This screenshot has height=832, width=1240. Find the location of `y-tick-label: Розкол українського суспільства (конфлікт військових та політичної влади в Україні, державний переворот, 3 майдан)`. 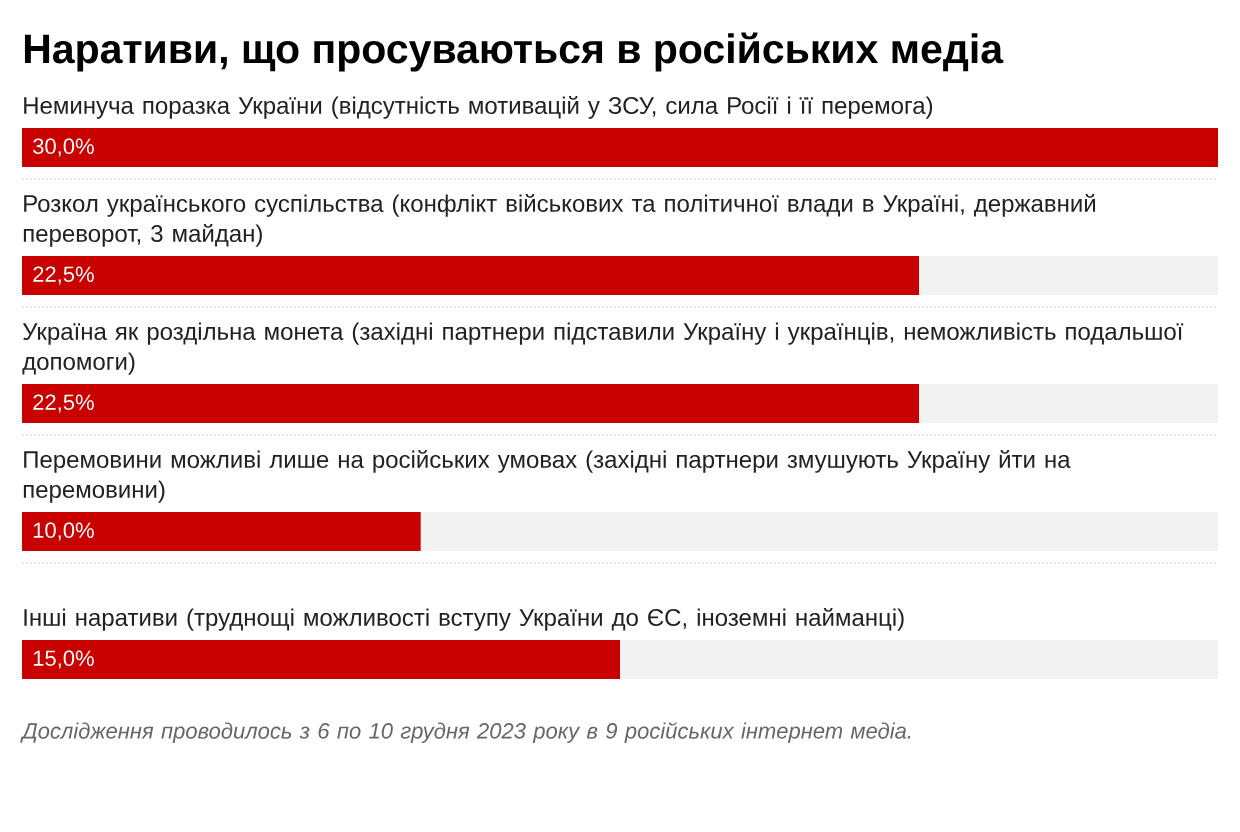

y-tick-label: Розкол українського суспільства (конфлікт військових та політичної влади в Україні, державний переворот, 3 майдан) is located at coordinates (559, 220).